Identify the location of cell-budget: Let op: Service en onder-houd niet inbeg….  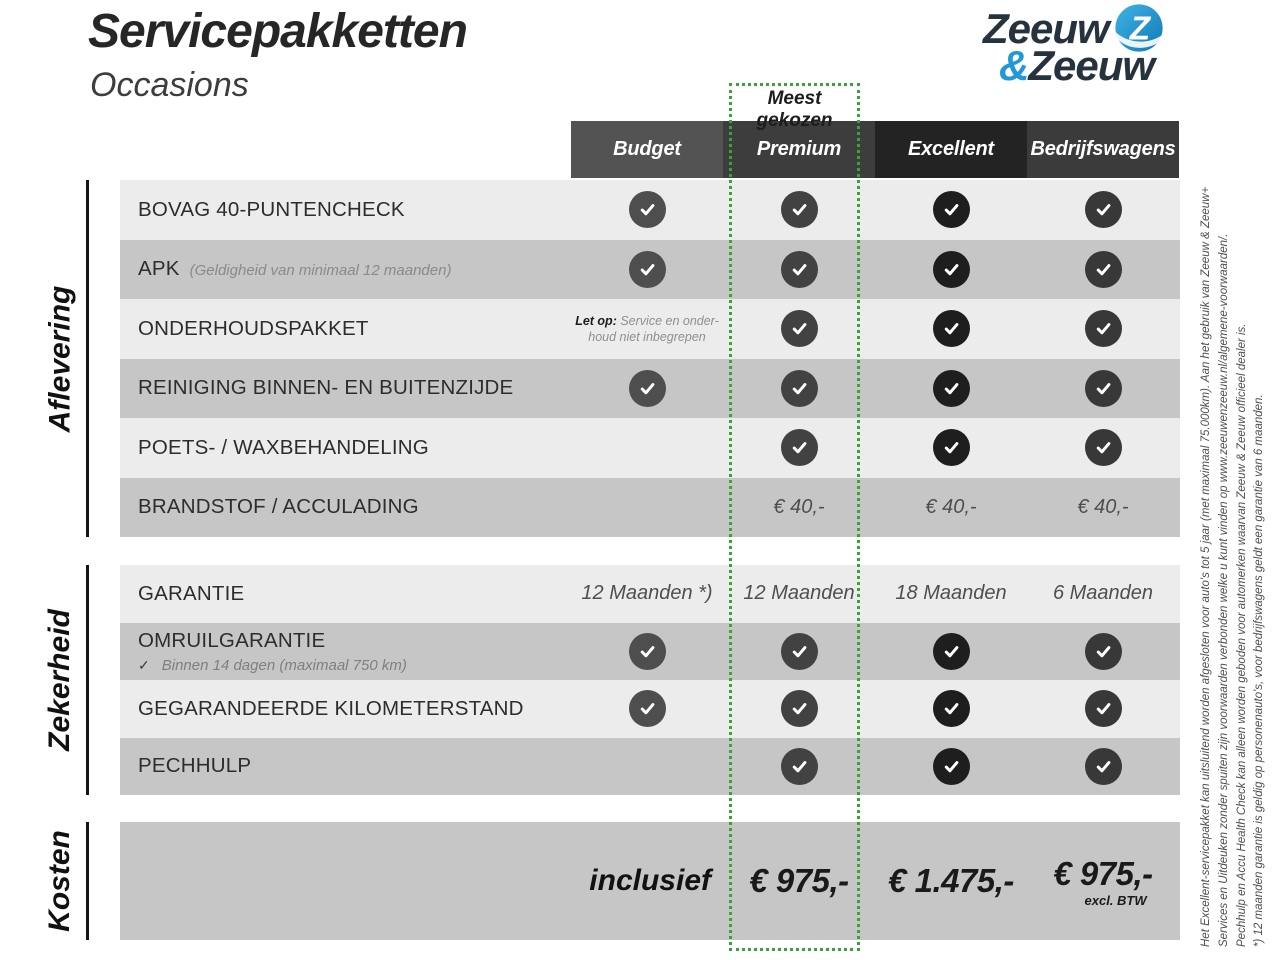
(647, 329).